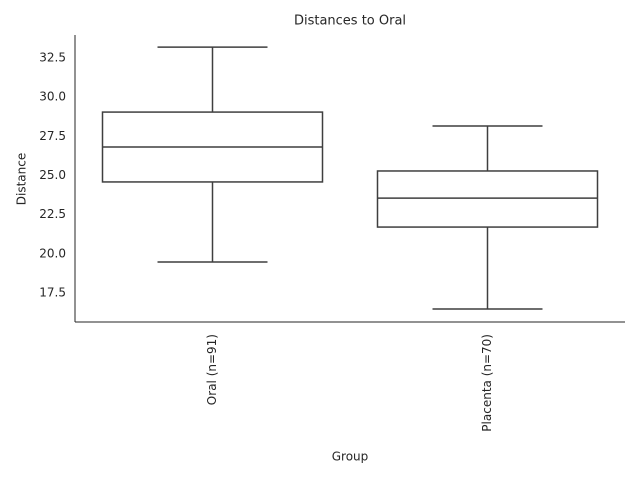 This screenshot has height=480, width=640. What do you see at coordinates (52, 97) in the screenshot?
I see `y-tick-label: 30.0` at bounding box center [52, 97].